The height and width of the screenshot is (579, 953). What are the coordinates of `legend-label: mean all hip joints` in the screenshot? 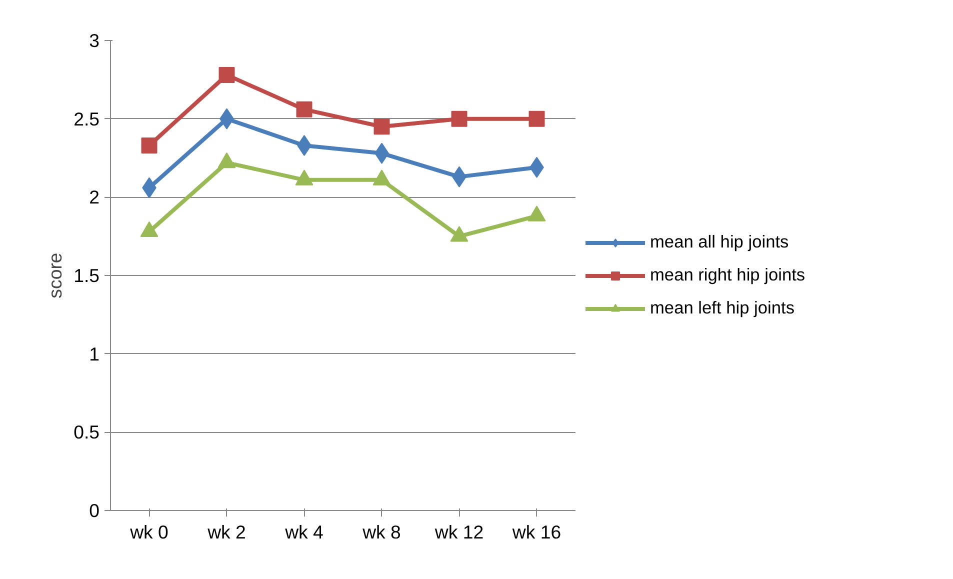 It's located at (719, 242).